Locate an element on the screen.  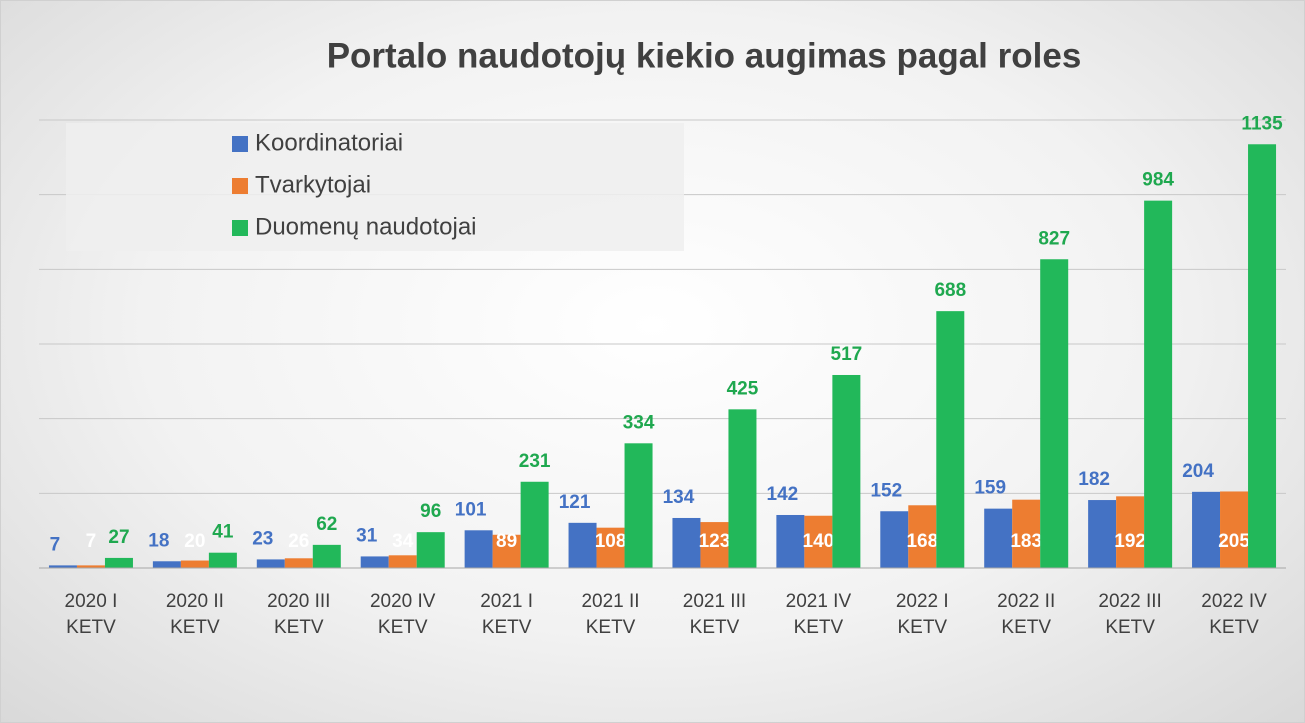
data-label: 182 is located at coordinates (1094, 479).